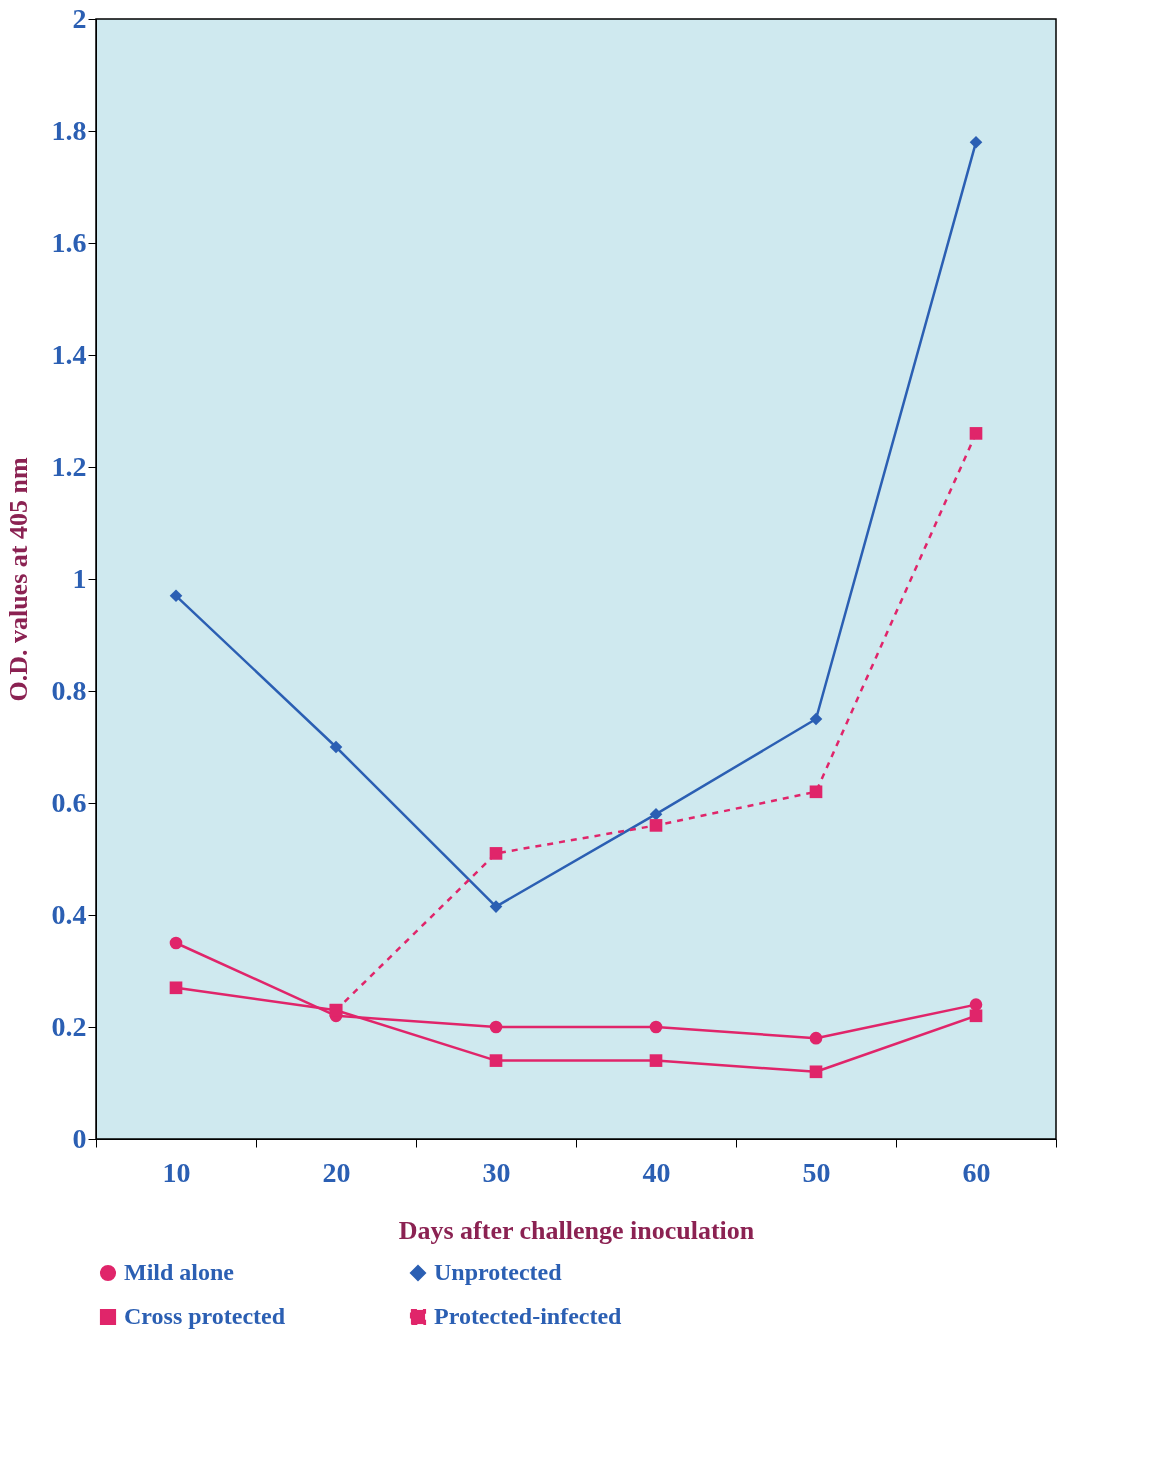 The image size is (1167, 1479). What do you see at coordinates (69, 914) in the screenshot?
I see `y-tick-label: 0.4` at bounding box center [69, 914].